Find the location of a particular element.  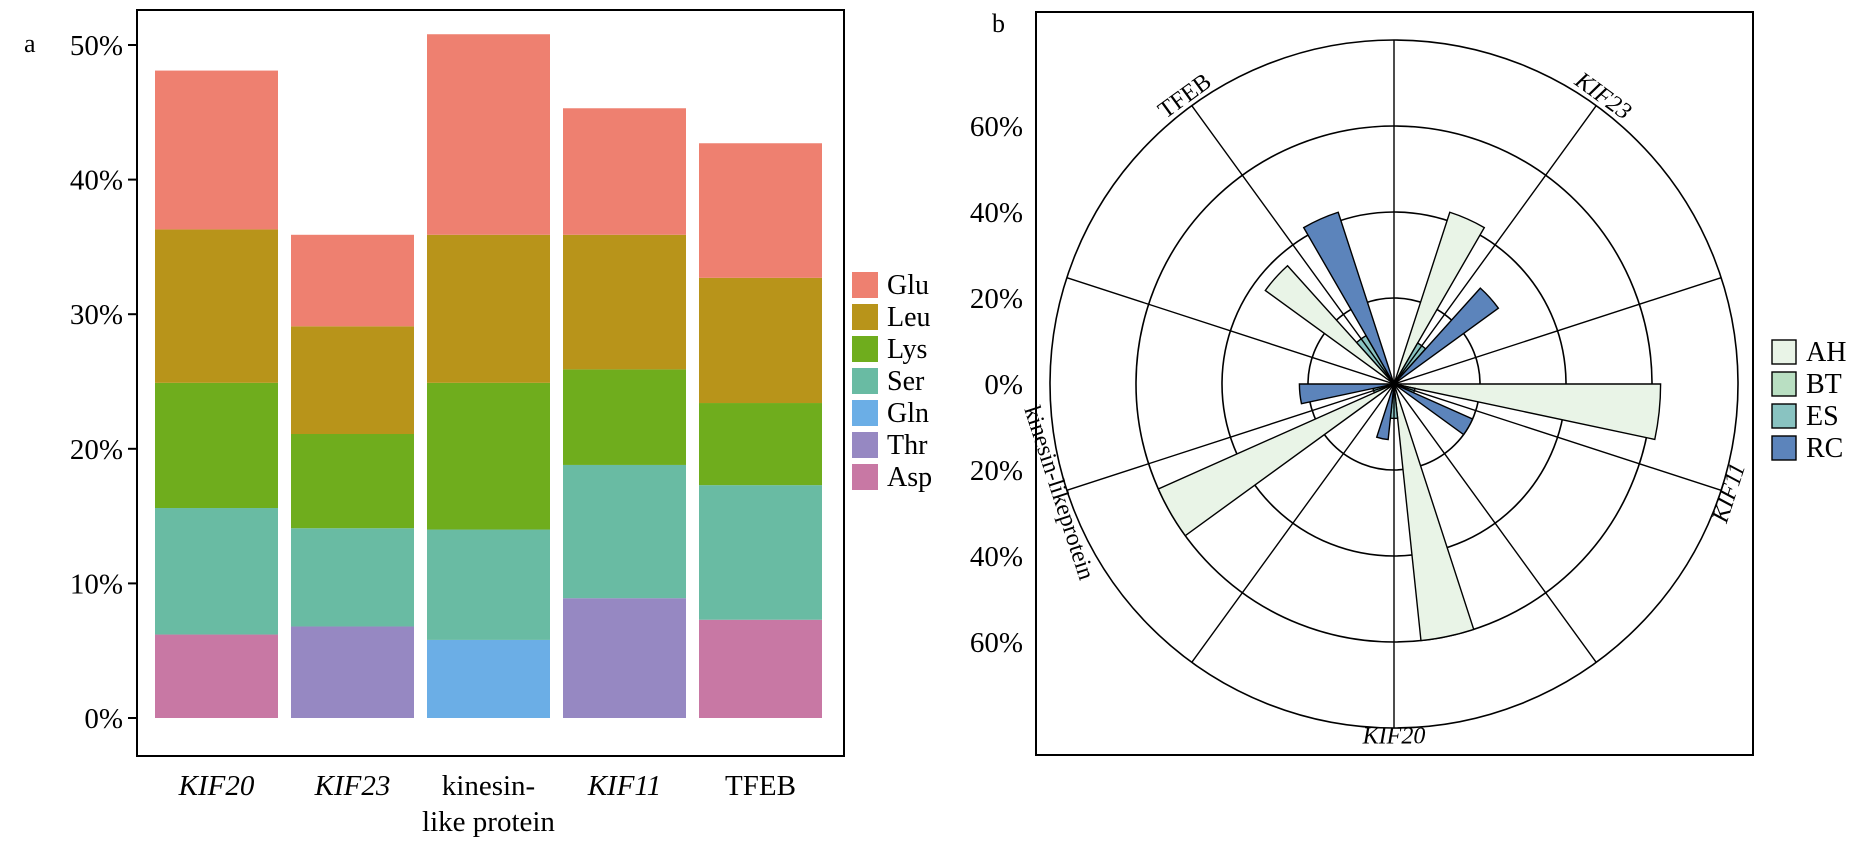

bar-ser-kif23 is located at coordinates (352, 577).